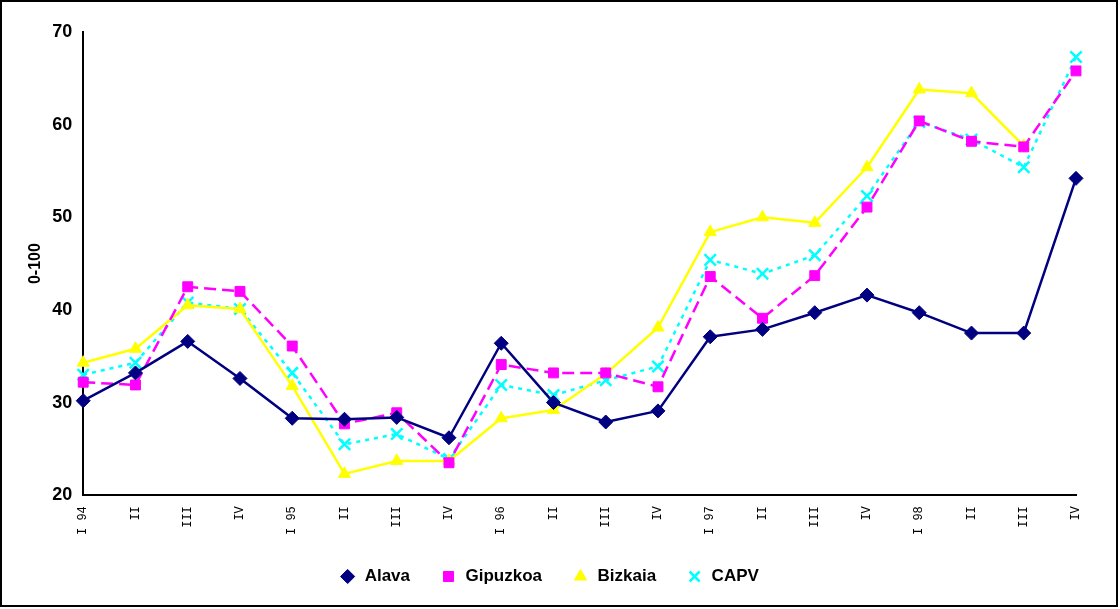 This screenshot has width=1120, height=609. I want to click on y-axis-title: 0-100, so click(35, 264).